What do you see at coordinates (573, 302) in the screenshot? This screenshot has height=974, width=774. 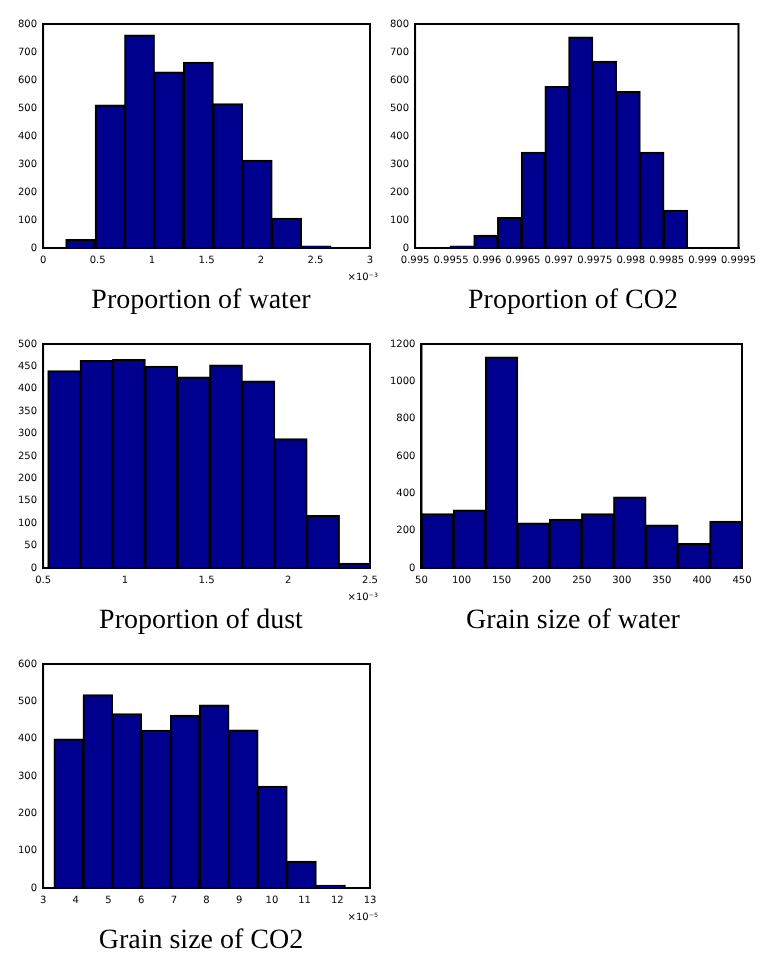 I see `x-axis-title: Proportion of CO2` at bounding box center [573, 302].